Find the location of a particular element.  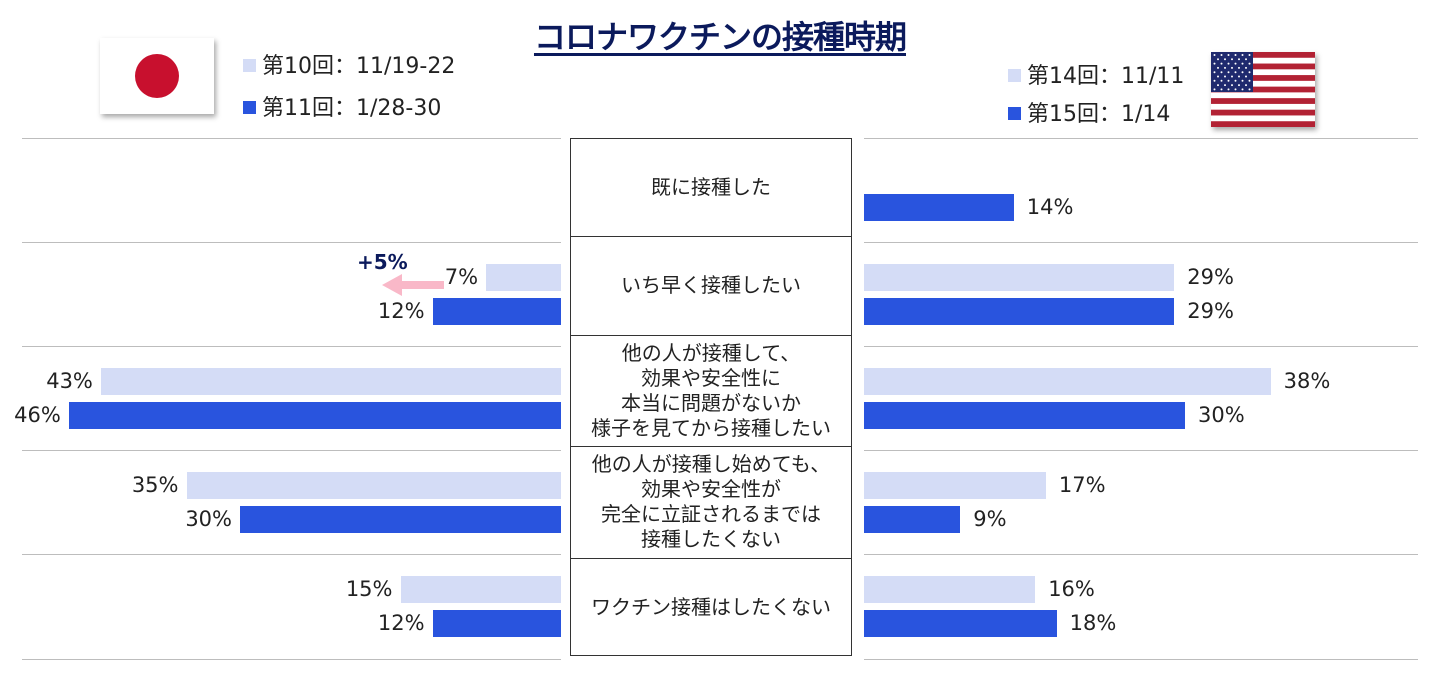

usa-value-label: 18% is located at coordinates (1093, 623).